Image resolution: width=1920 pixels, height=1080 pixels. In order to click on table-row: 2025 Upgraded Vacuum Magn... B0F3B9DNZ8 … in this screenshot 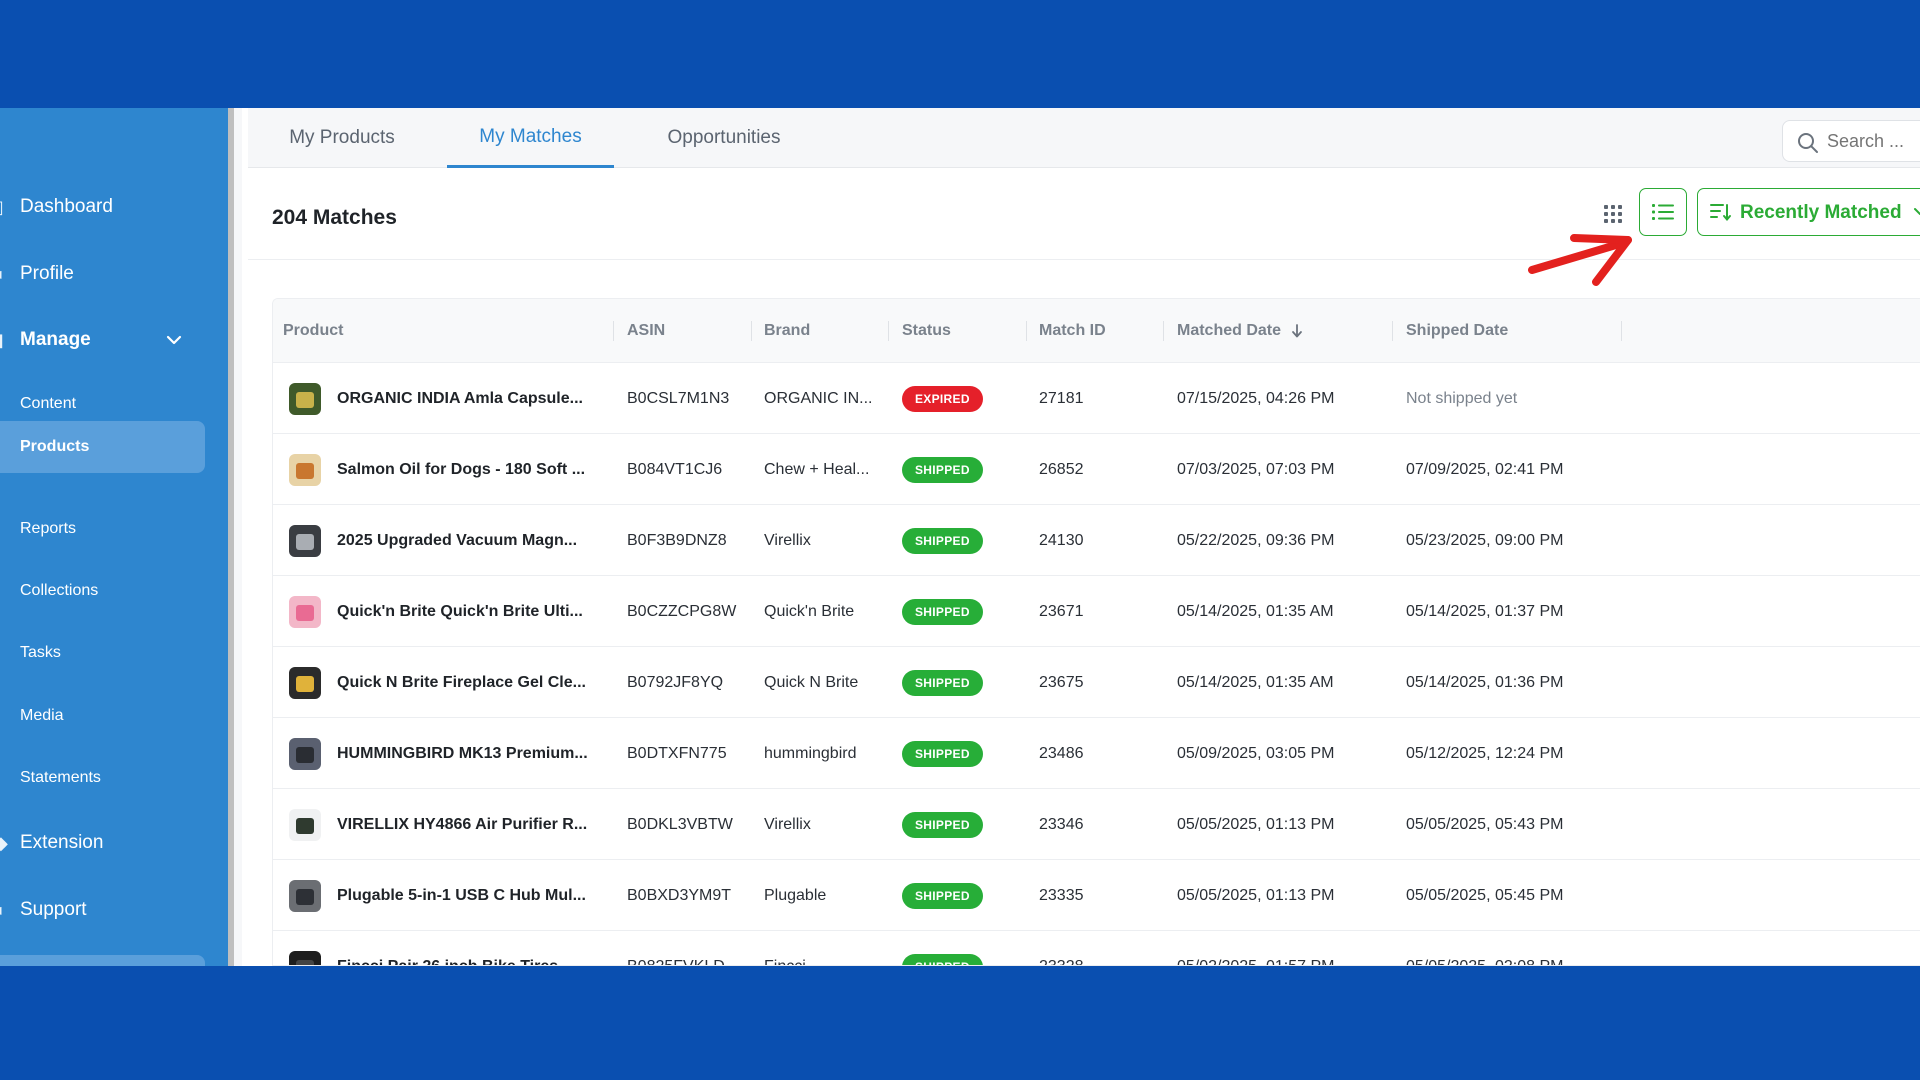, I will do `click(1096, 540)`.